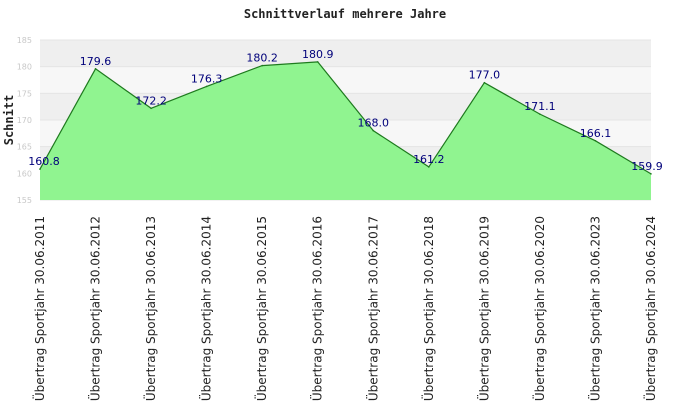 Image resolution: width=690 pixels, height=420 pixels. Describe the element at coordinates (39, 308) in the screenshot. I see `x-tick-label: Übertrag Sportjahr 30.06.2011` at that location.